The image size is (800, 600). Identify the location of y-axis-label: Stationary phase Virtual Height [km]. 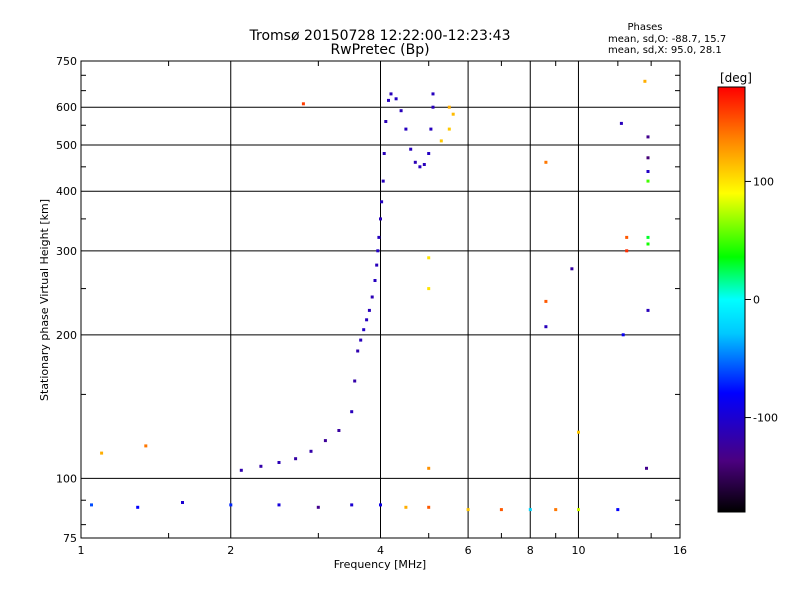
(44, 300).